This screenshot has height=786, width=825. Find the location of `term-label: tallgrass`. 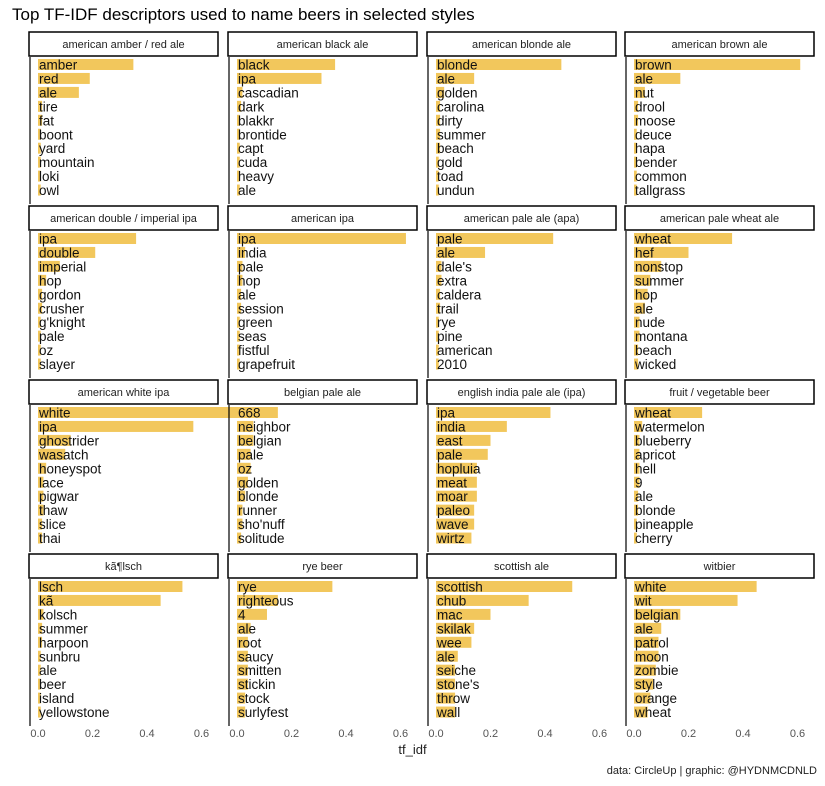

term-label: tallgrass is located at coordinates (660, 190).